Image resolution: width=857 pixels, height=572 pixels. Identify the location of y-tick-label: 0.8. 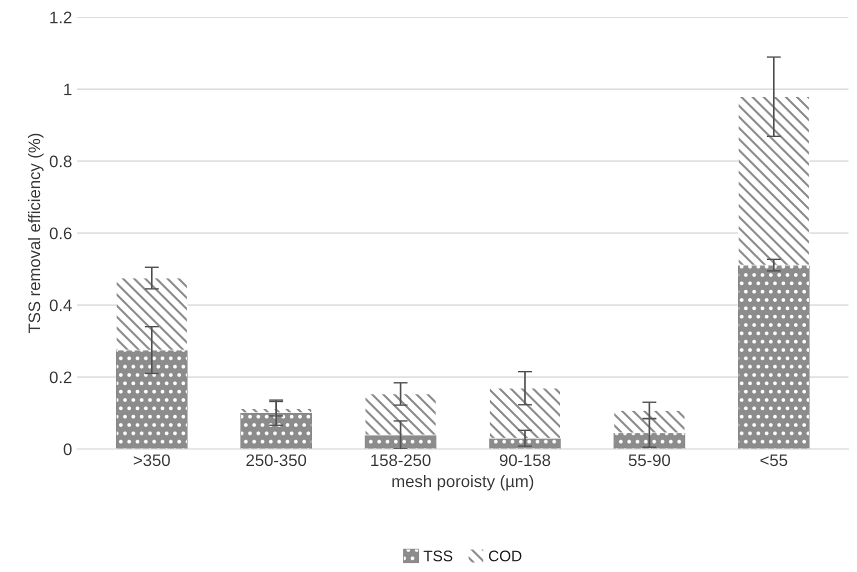
(61, 162).